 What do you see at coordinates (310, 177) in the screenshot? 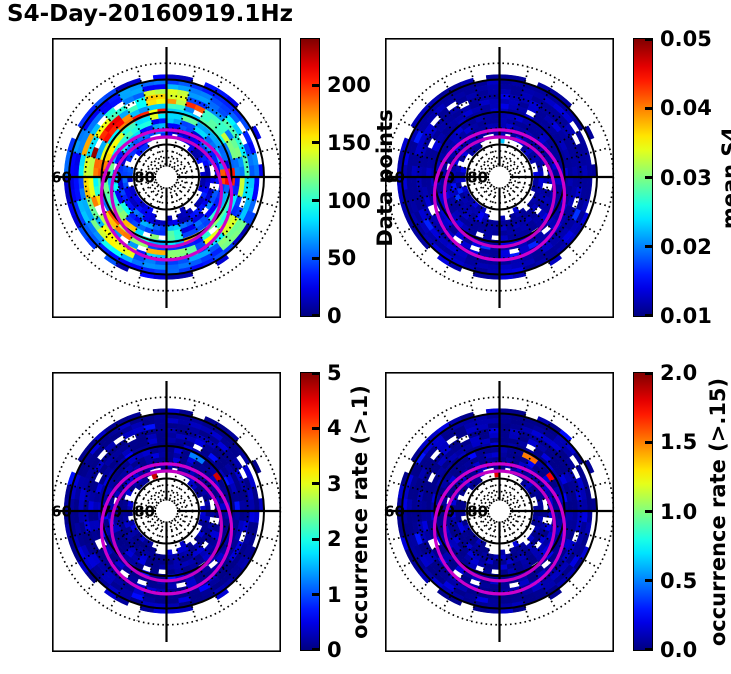
I see `colorbar-data-points` at bounding box center [310, 177].